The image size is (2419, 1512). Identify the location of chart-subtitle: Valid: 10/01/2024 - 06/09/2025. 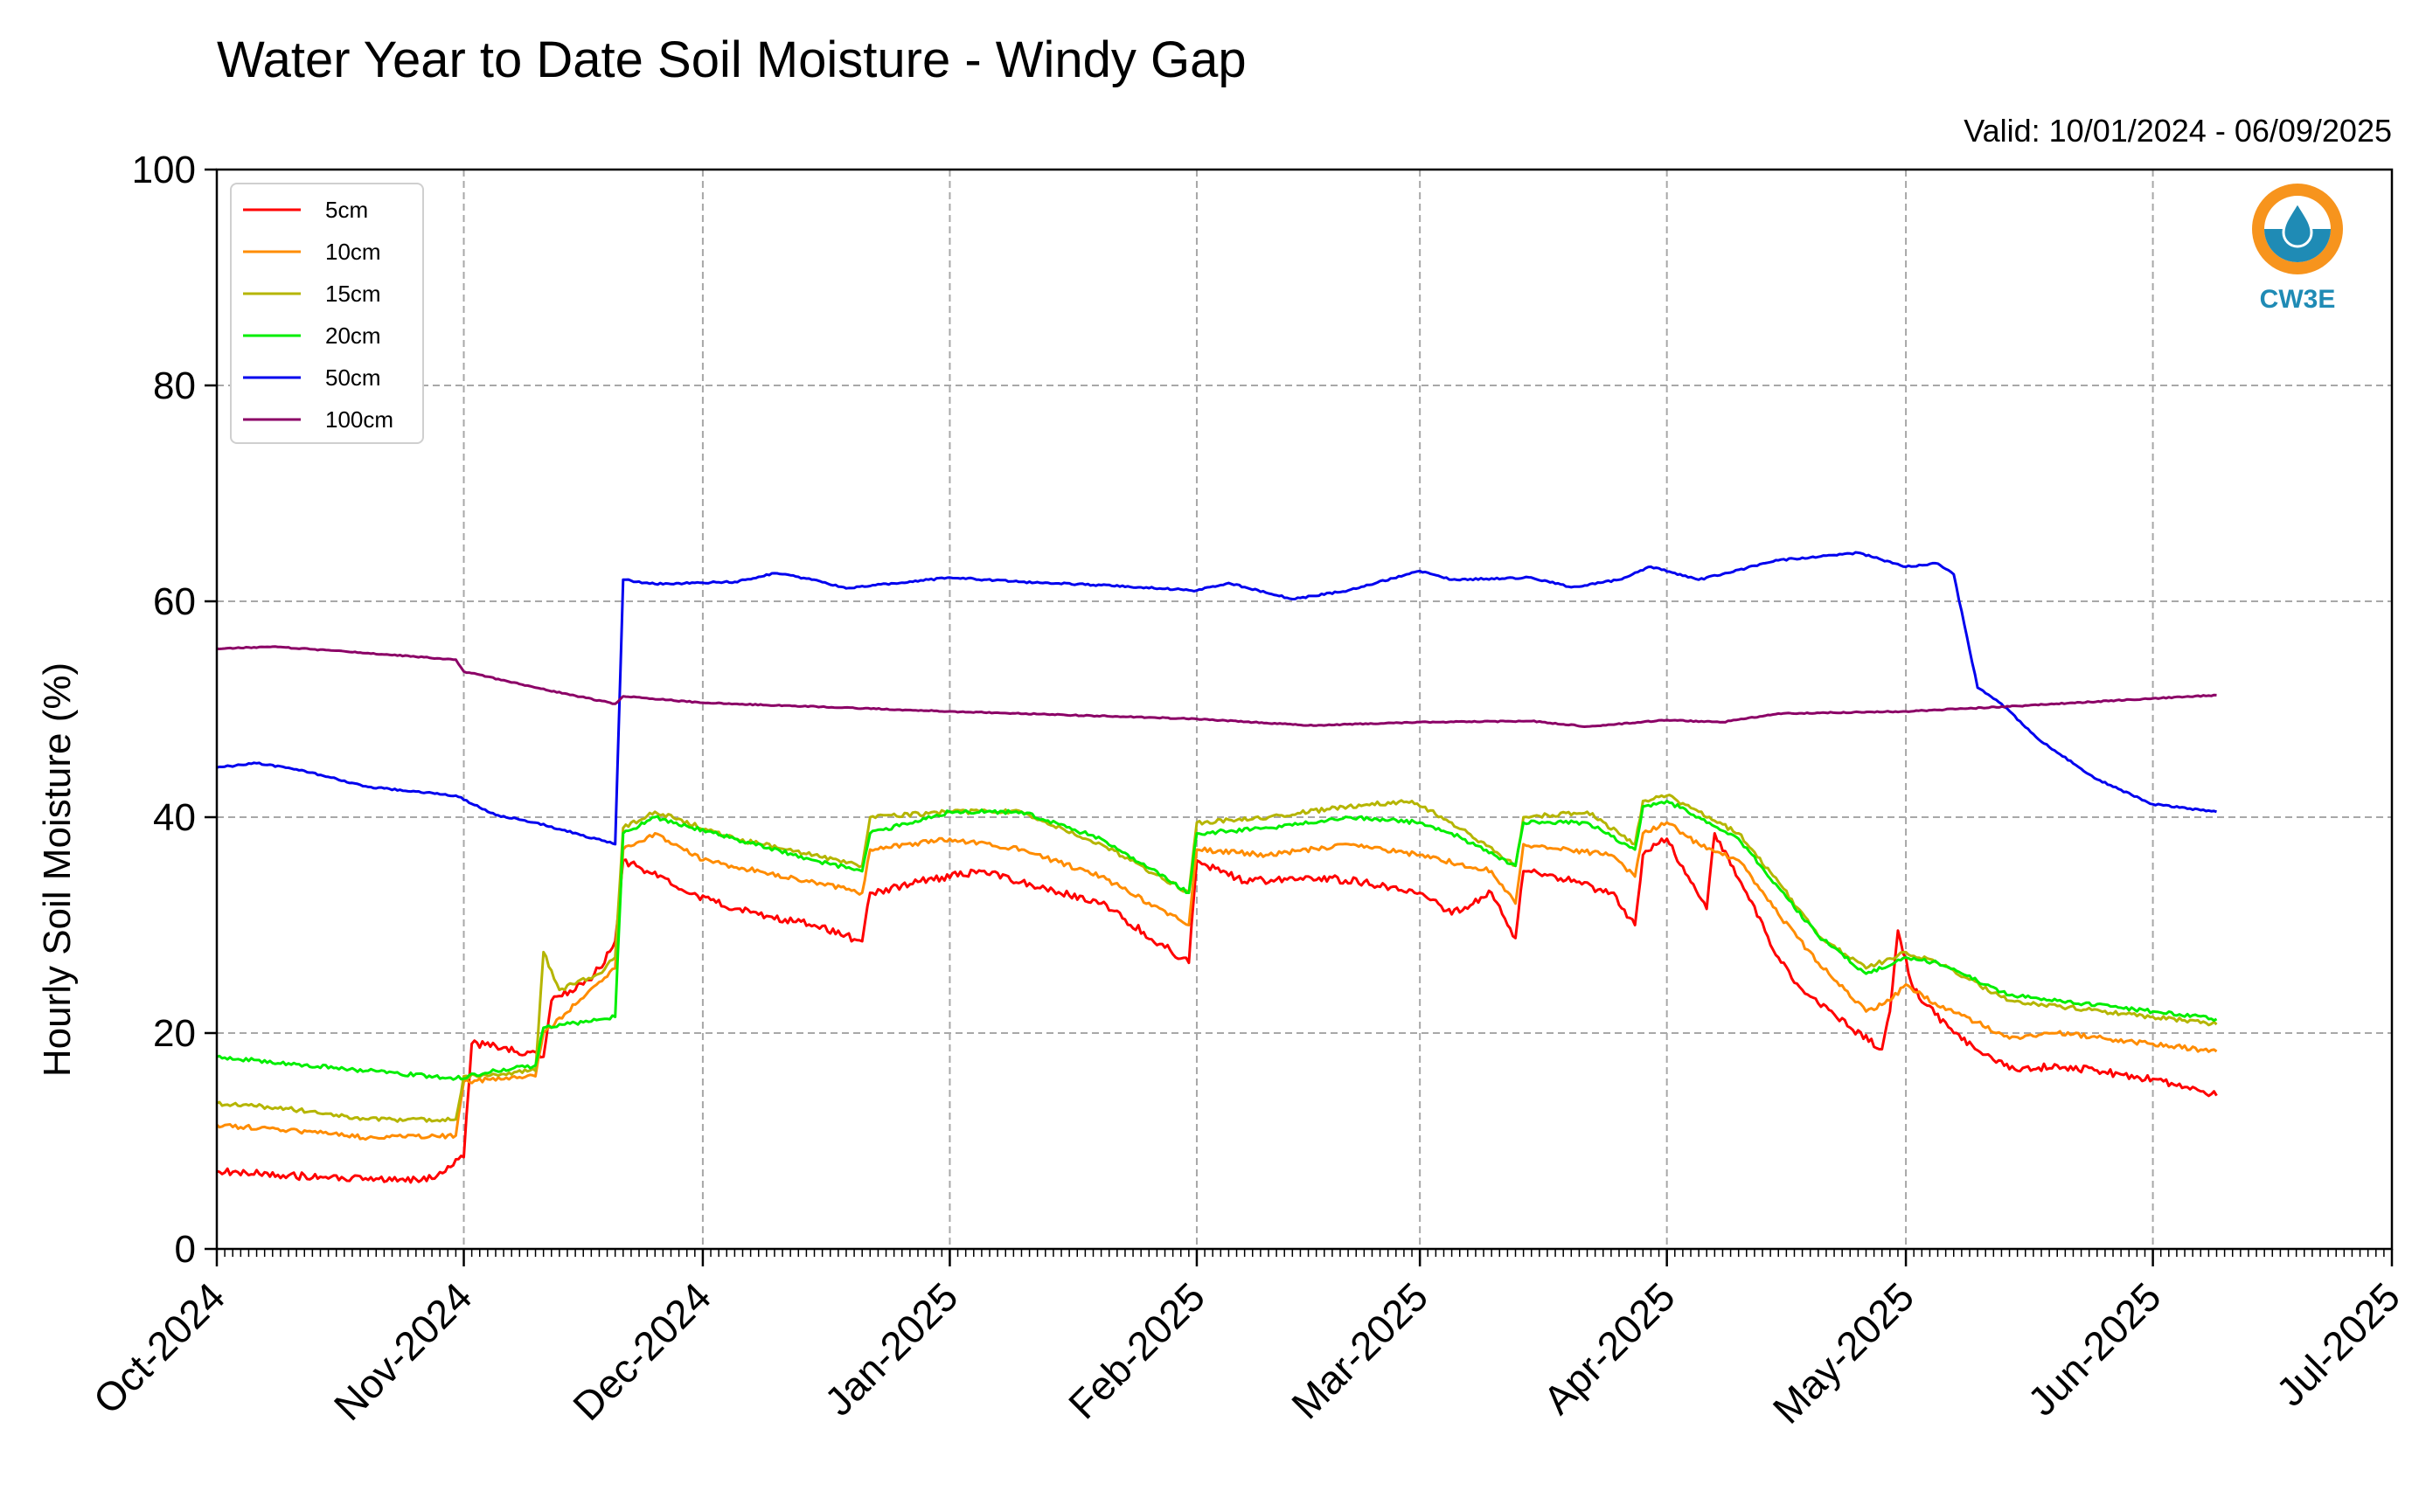
(2178, 131).